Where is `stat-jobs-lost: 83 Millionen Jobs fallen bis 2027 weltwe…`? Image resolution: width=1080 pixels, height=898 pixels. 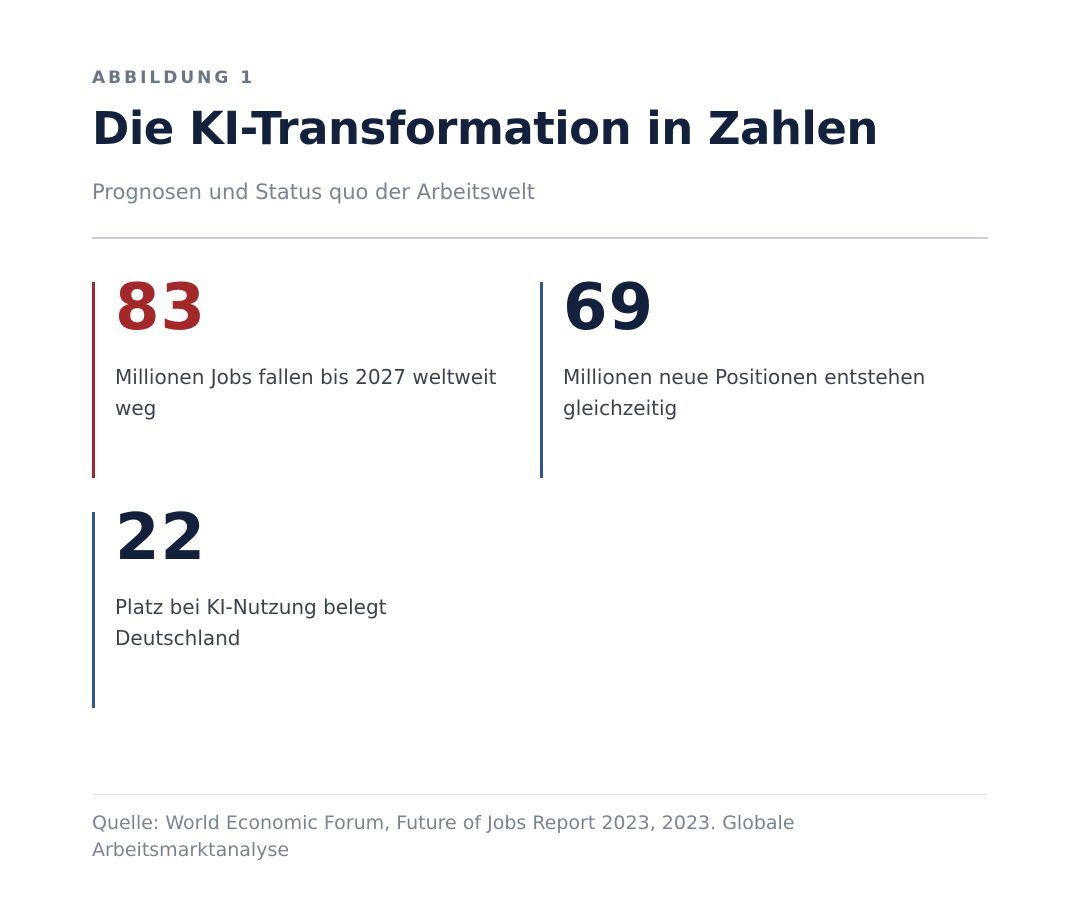
stat-jobs-lost: 83 Millionen Jobs fallen bis 2027 weltwe… is located at coordinates (302, 377).